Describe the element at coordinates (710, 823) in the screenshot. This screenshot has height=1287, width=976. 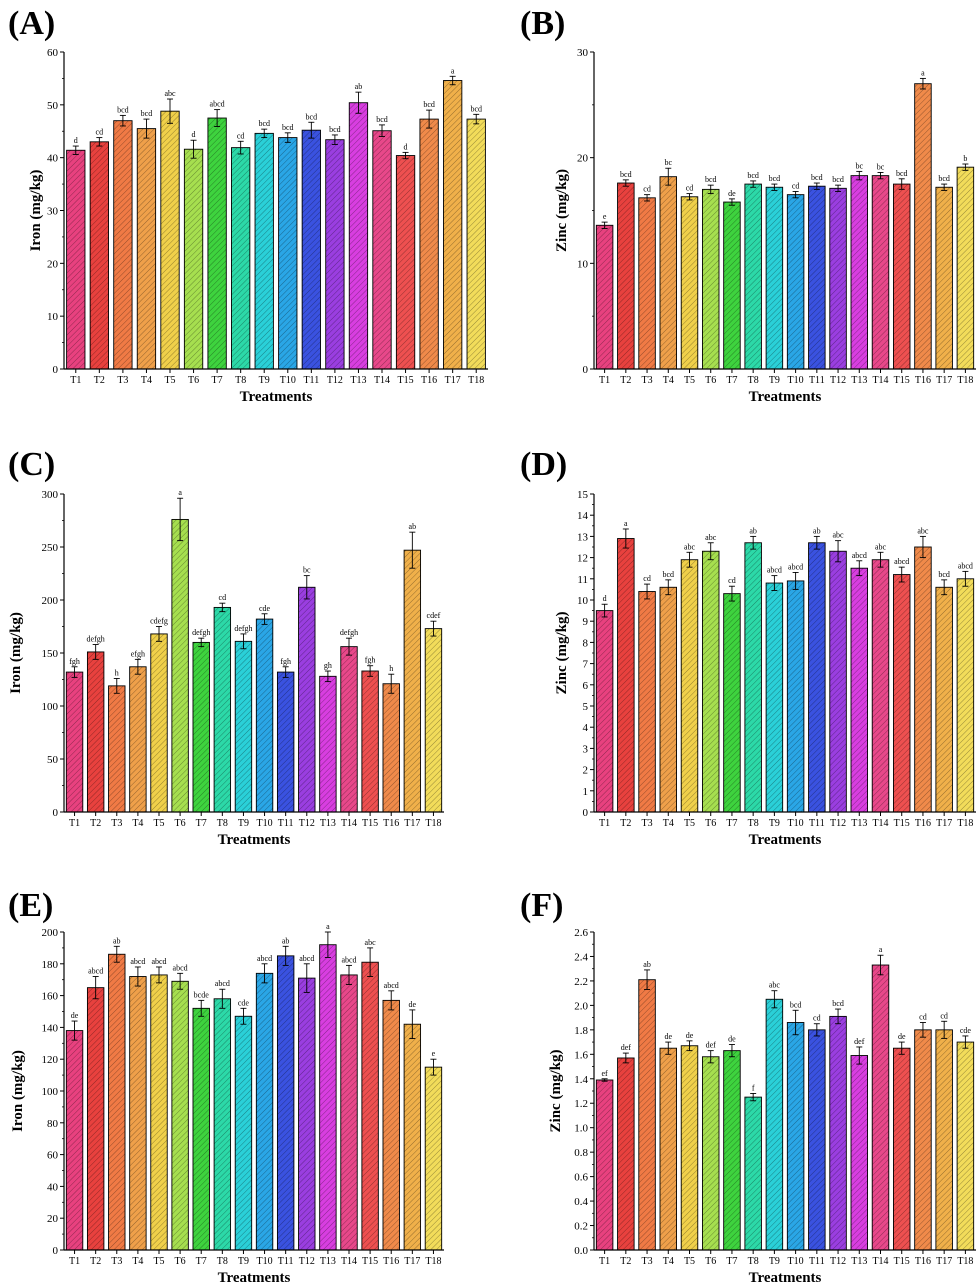
I see `x-tick-label: T6` at that location.